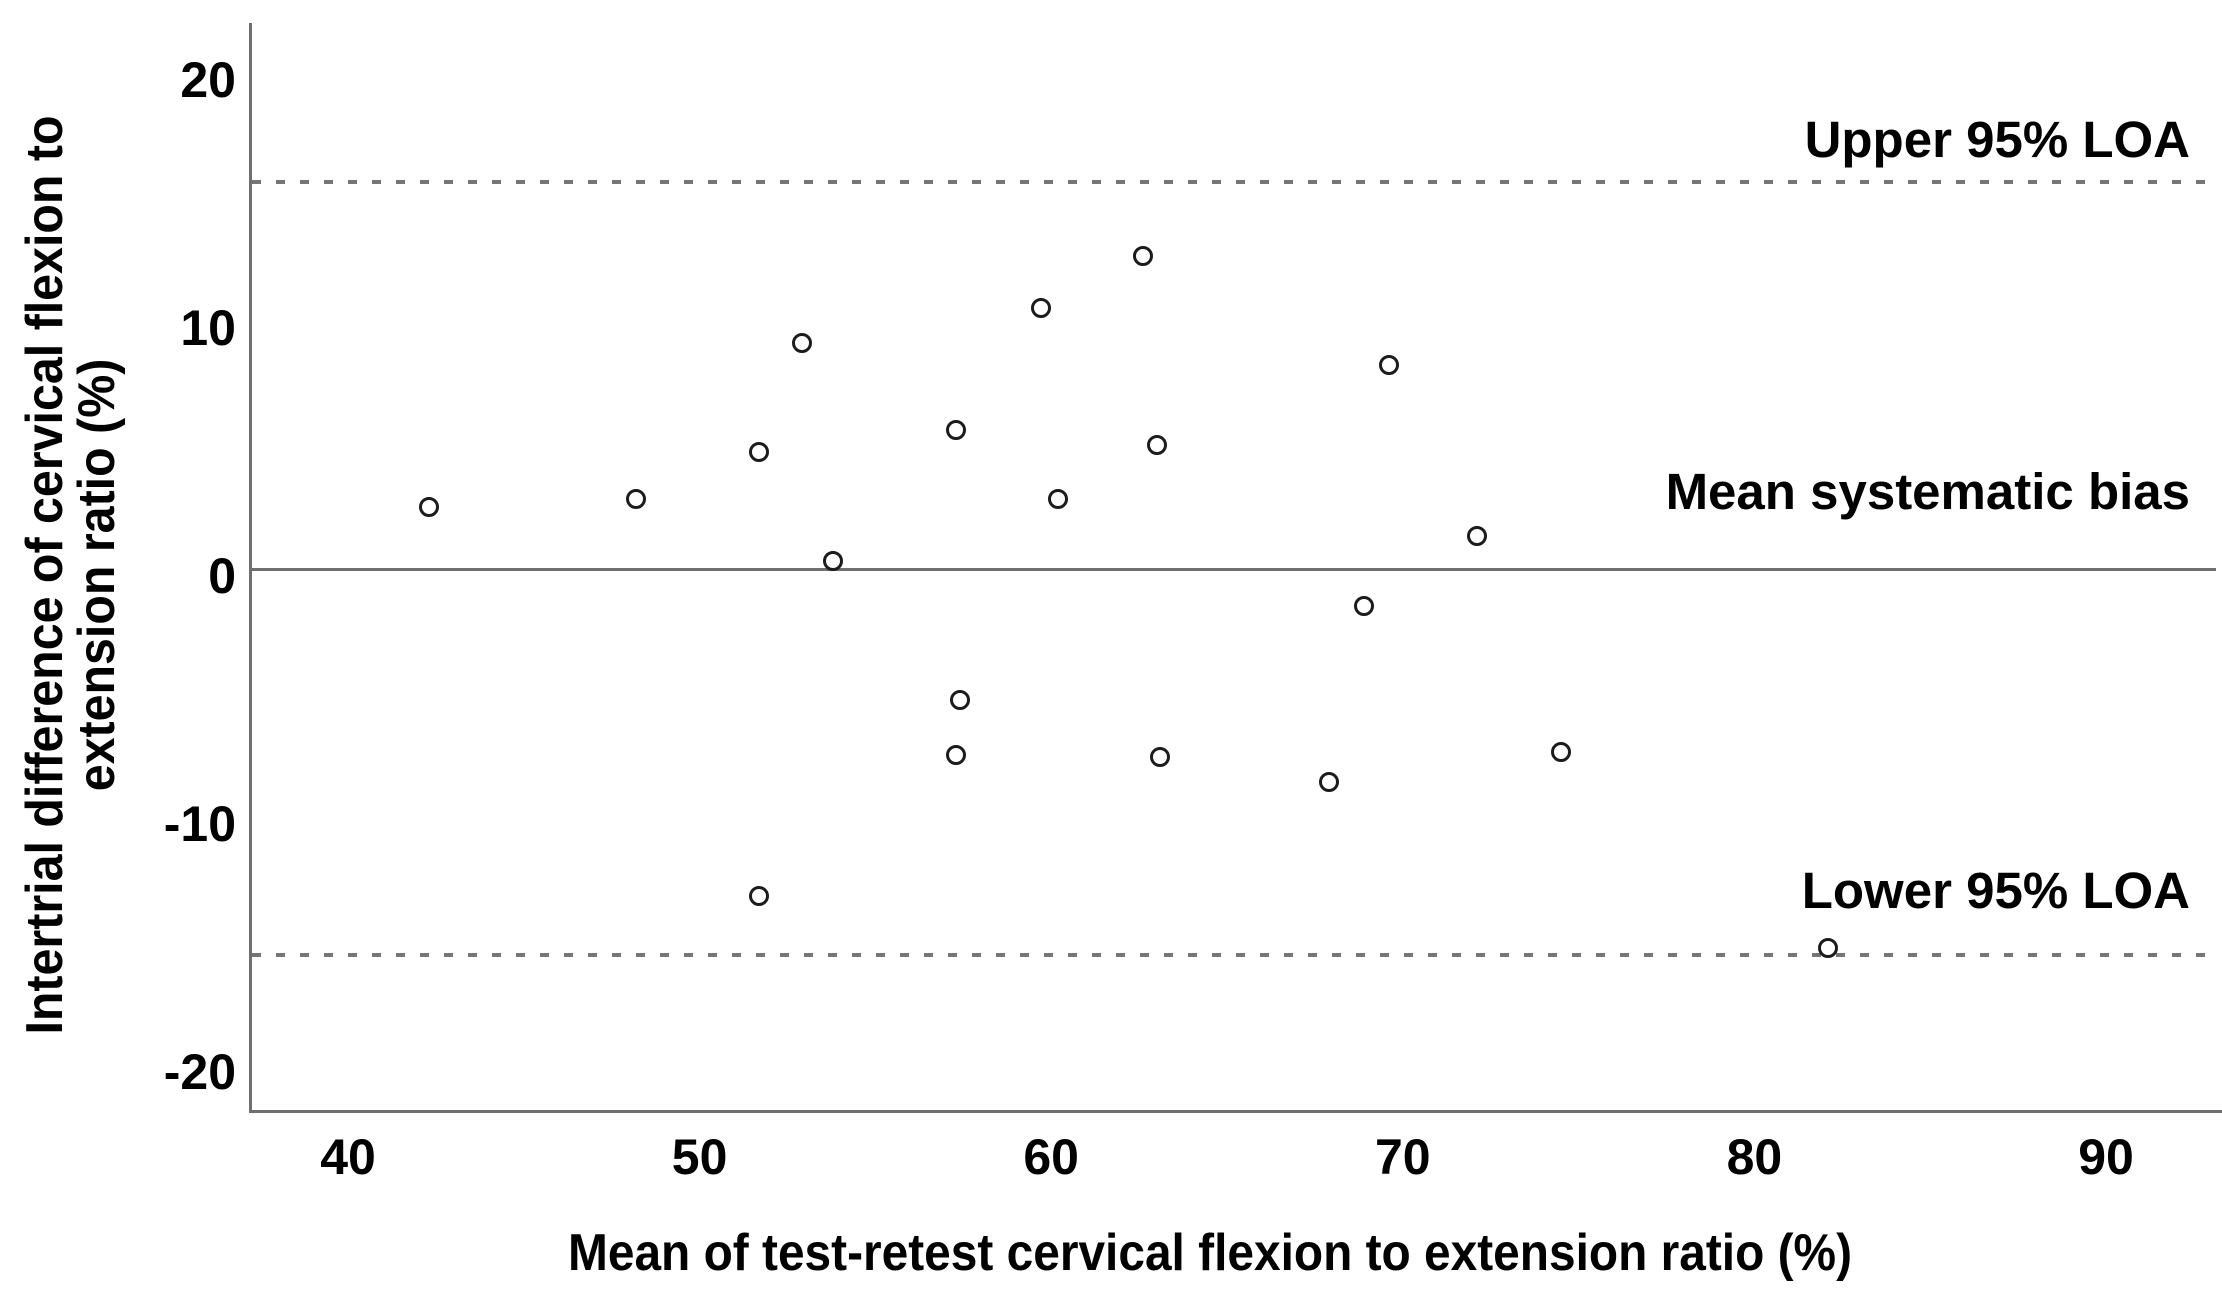 The height and width of the screenshot is (1306, 2222). What do you see at coordinates (1051, 1157) in the screenshot?
I see `x-tick-label-60: 60` at bounding box center [1051, 1157].